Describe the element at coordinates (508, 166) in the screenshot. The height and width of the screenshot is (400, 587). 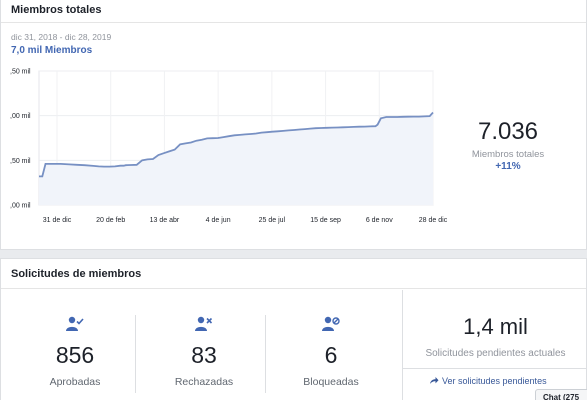
I see `growth-badge: +11%` at that location.